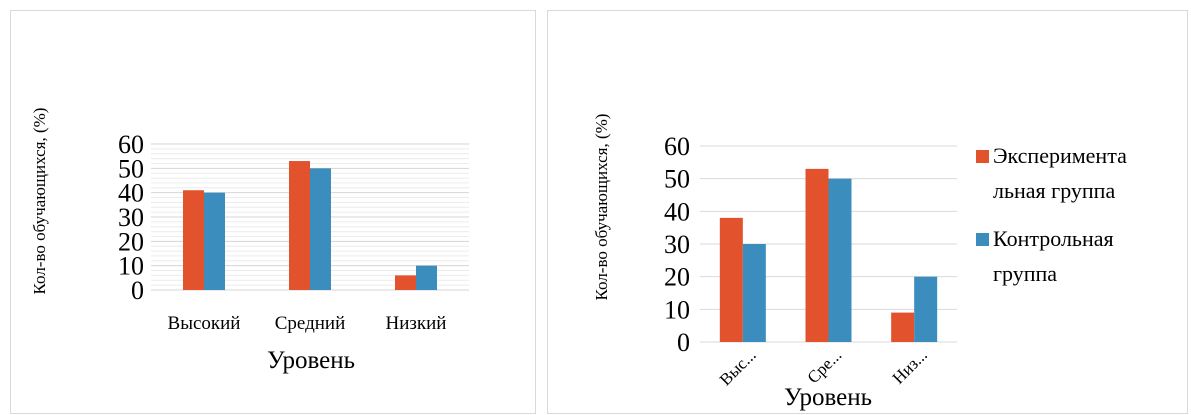  What do you see at coordinates (204, 323) in the screenshot?
I see `x-tick-label: Высокий` at bounding box center [204, 323].